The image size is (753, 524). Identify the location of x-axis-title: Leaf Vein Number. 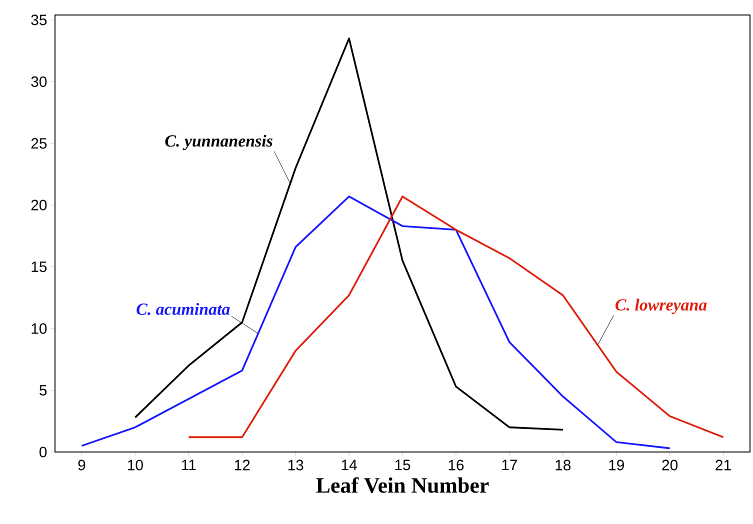
(402, 485).